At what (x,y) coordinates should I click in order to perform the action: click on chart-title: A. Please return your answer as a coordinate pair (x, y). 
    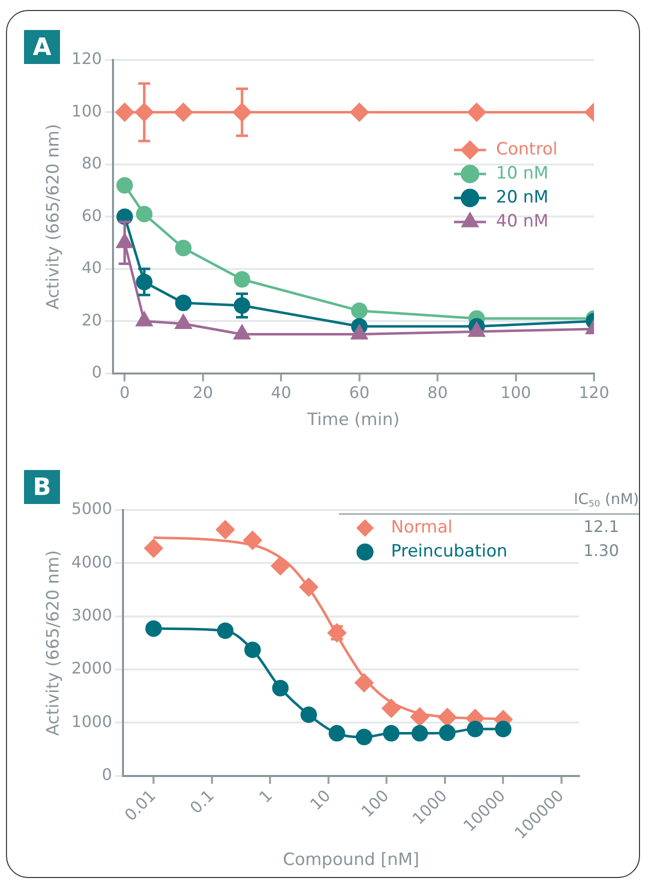
    Looking at the image, I should click on (42, 47).